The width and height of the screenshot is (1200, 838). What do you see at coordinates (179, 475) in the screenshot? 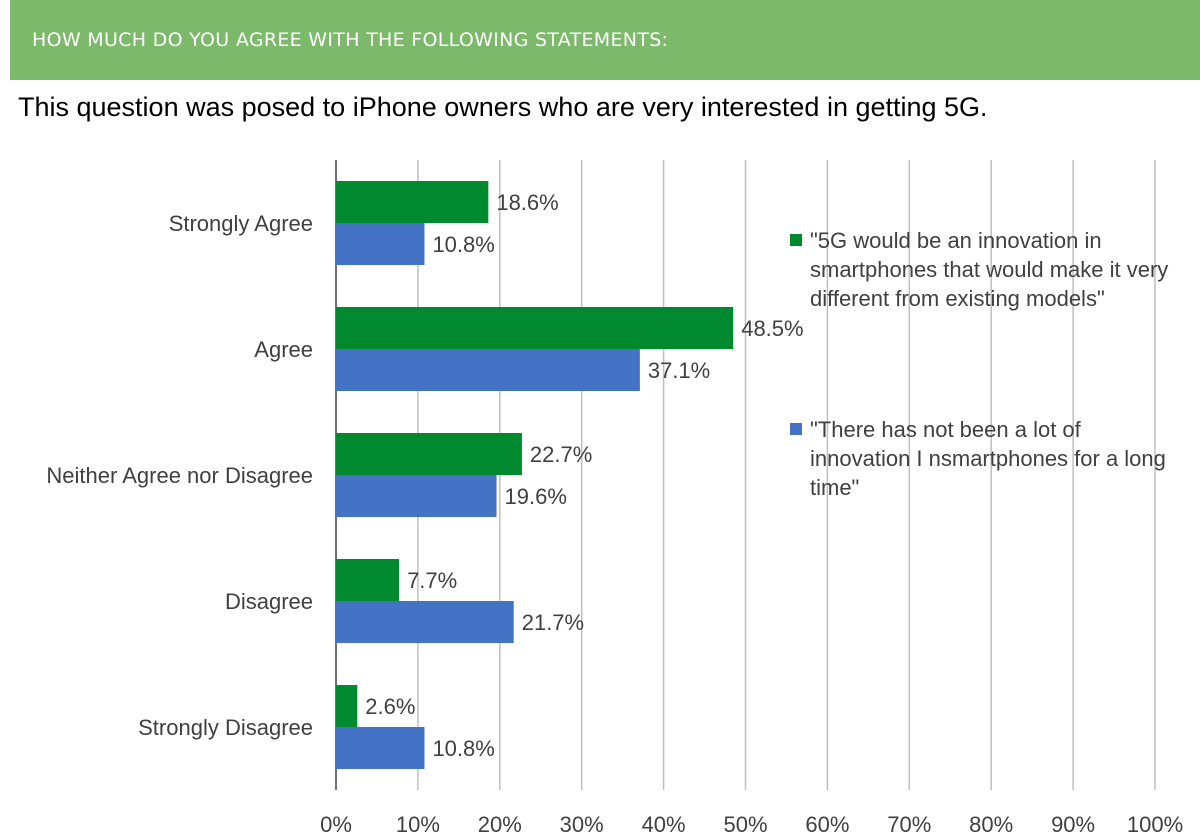
I see `category-label: Neither Agree nor Disagree` at bounding box center [179, 475].